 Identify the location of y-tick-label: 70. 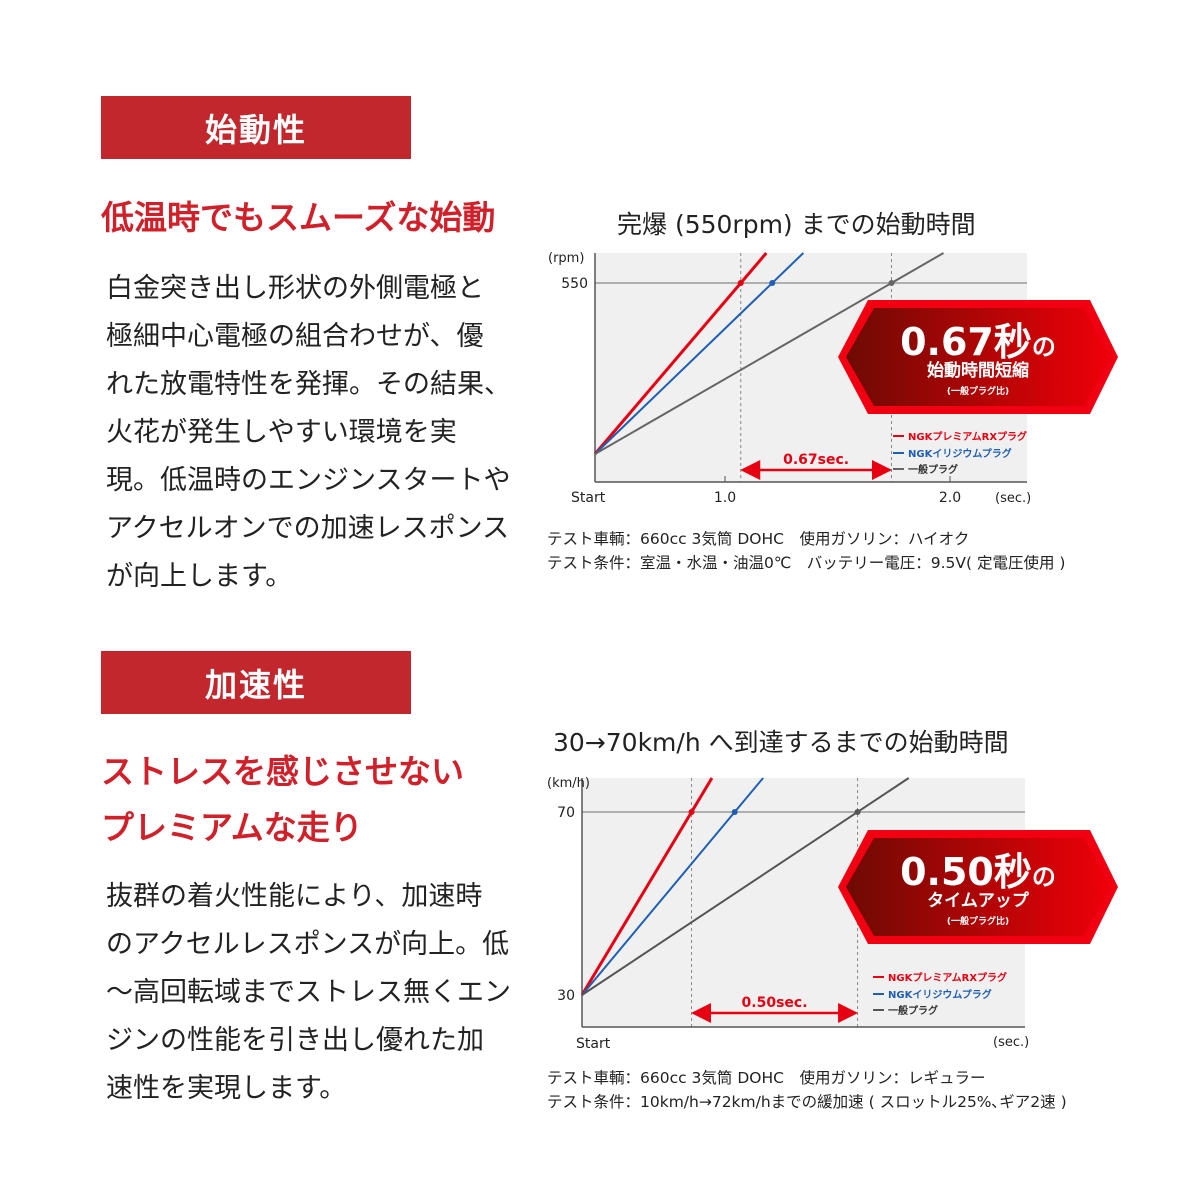
(566, 813).